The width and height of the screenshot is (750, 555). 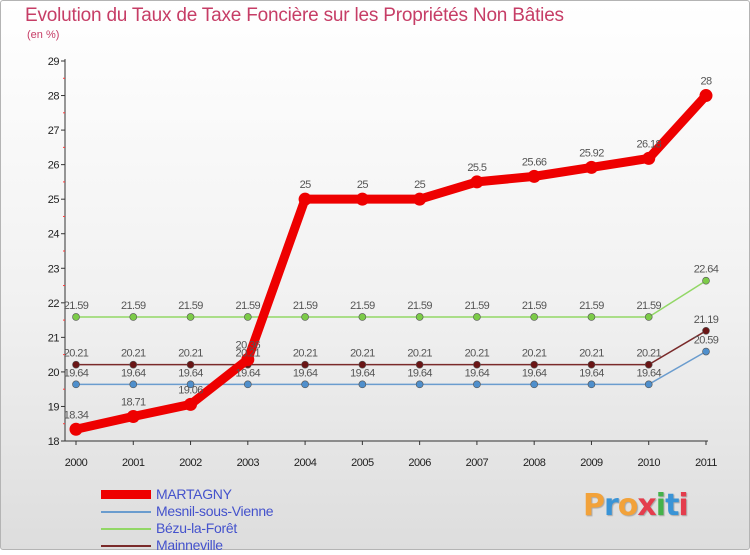 I want to click on x-tick-label: 2002, so click(x=190, y=463).